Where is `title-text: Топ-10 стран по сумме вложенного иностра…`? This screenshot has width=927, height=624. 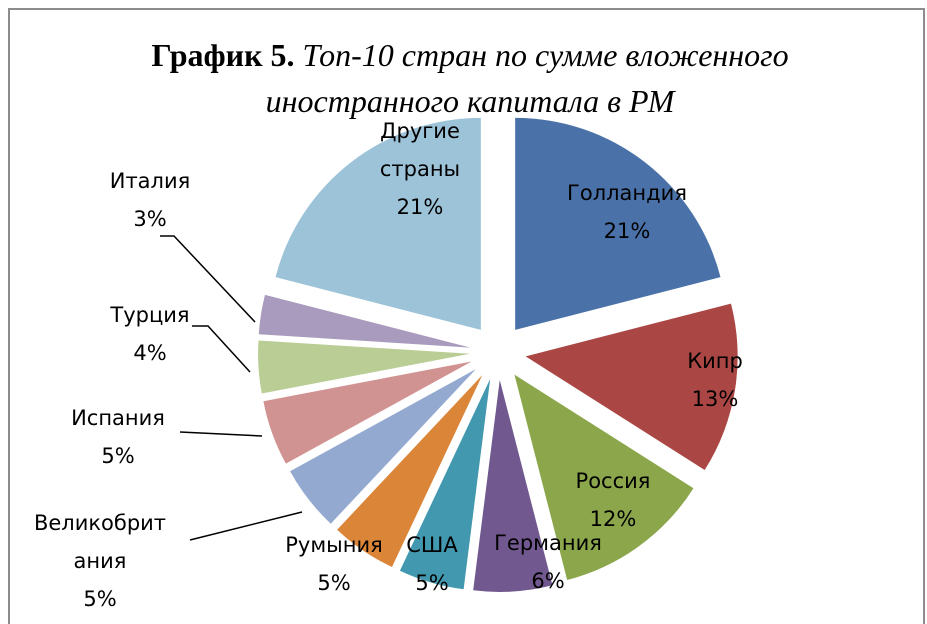 title-text: Топ-10 стран по сумме вложенного иностра… is located at coordinates (527, 78).